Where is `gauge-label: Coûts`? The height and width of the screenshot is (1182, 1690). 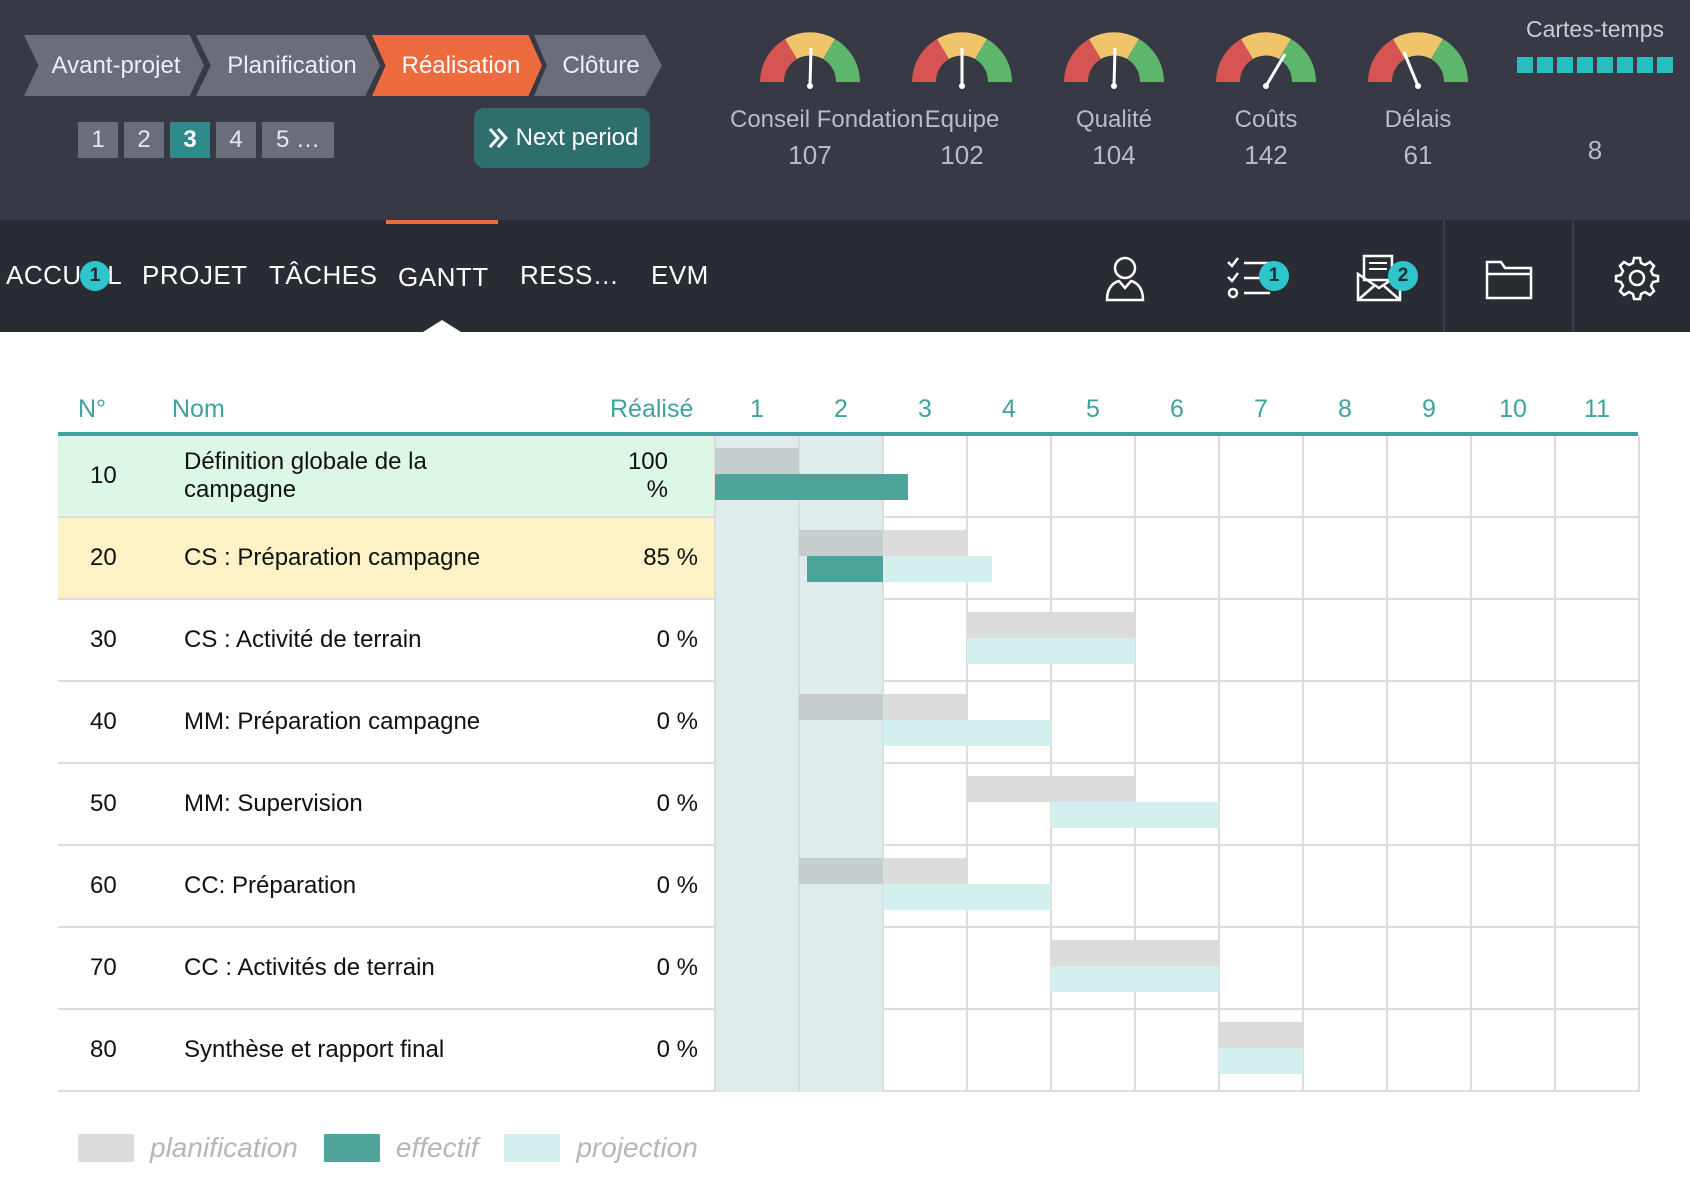 gauge-label: Coûts is located at coordinates (1266, 119).